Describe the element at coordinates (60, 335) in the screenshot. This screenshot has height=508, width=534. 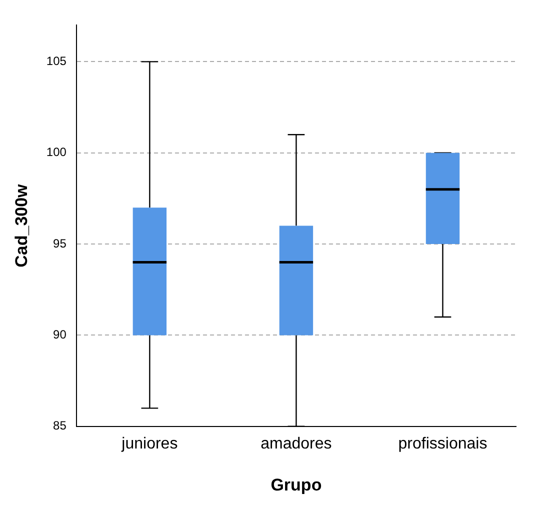
I see `y-tick-label: 90` at that location.